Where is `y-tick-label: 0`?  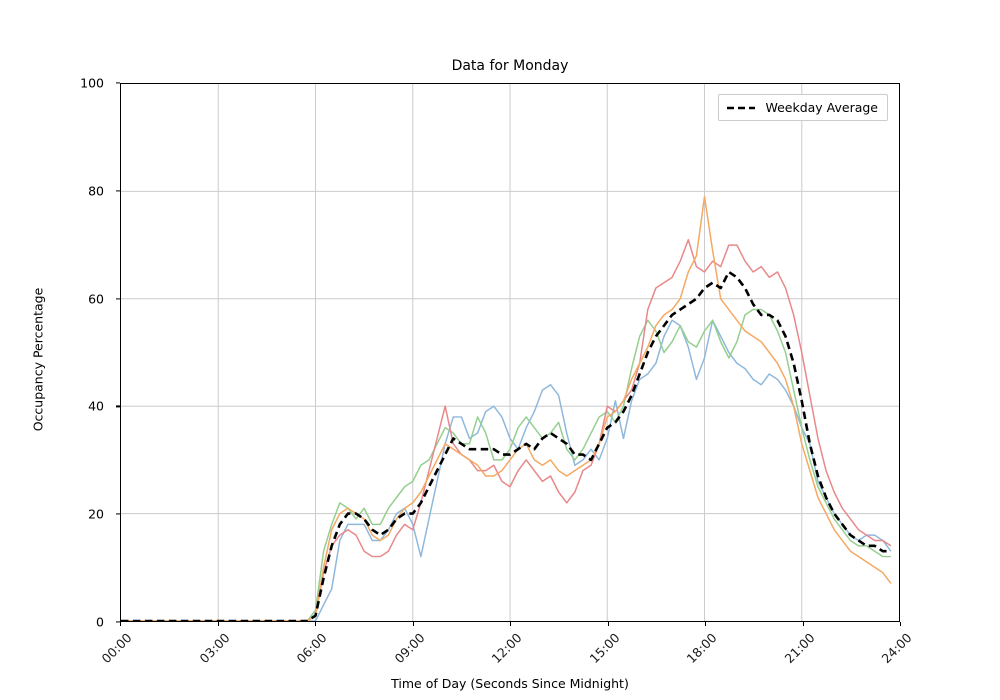
y-tick-label: 0 is located at coordinates (100, 622).